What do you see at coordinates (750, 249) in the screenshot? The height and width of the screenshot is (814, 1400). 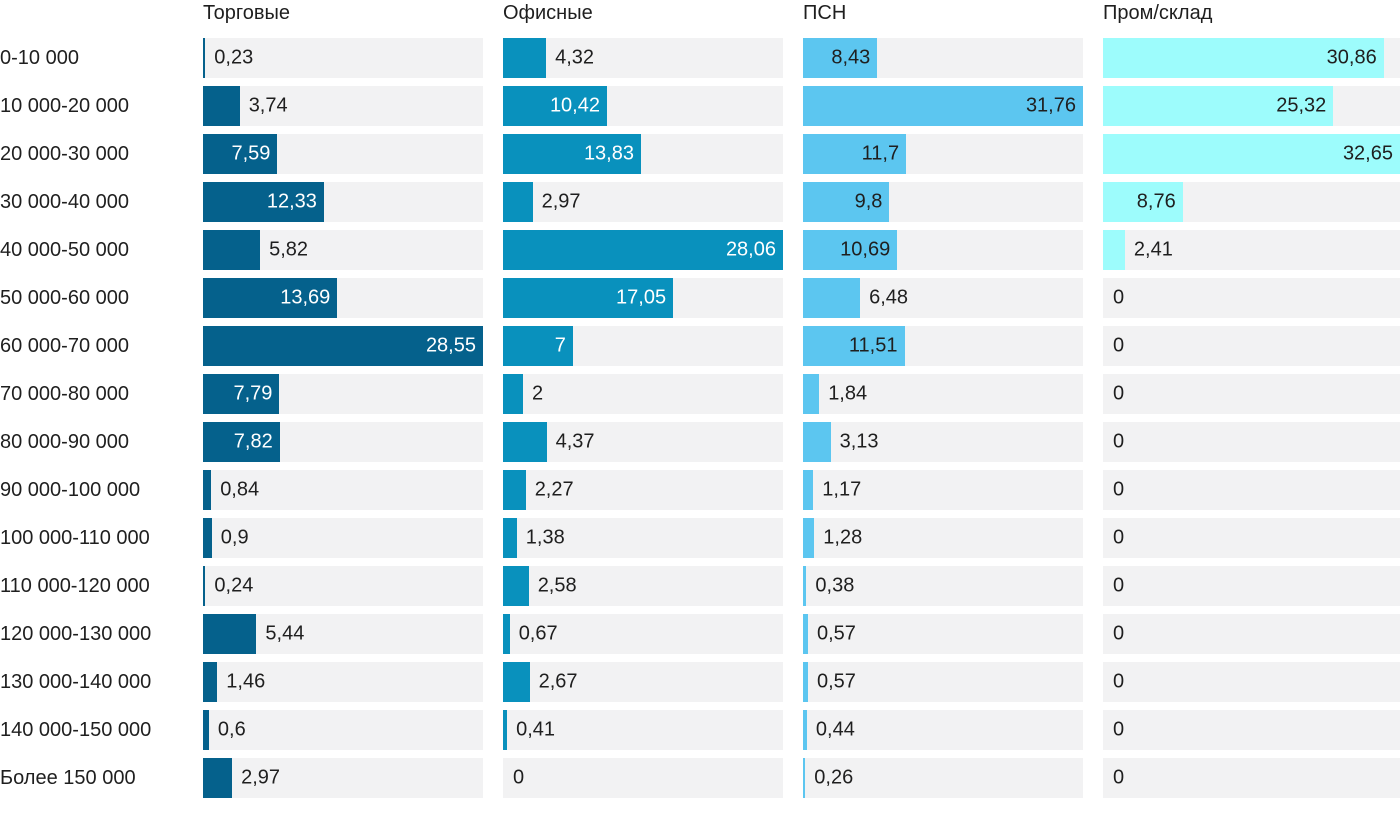 I see `value-label: 28,06` at bounding box center [750, 249].